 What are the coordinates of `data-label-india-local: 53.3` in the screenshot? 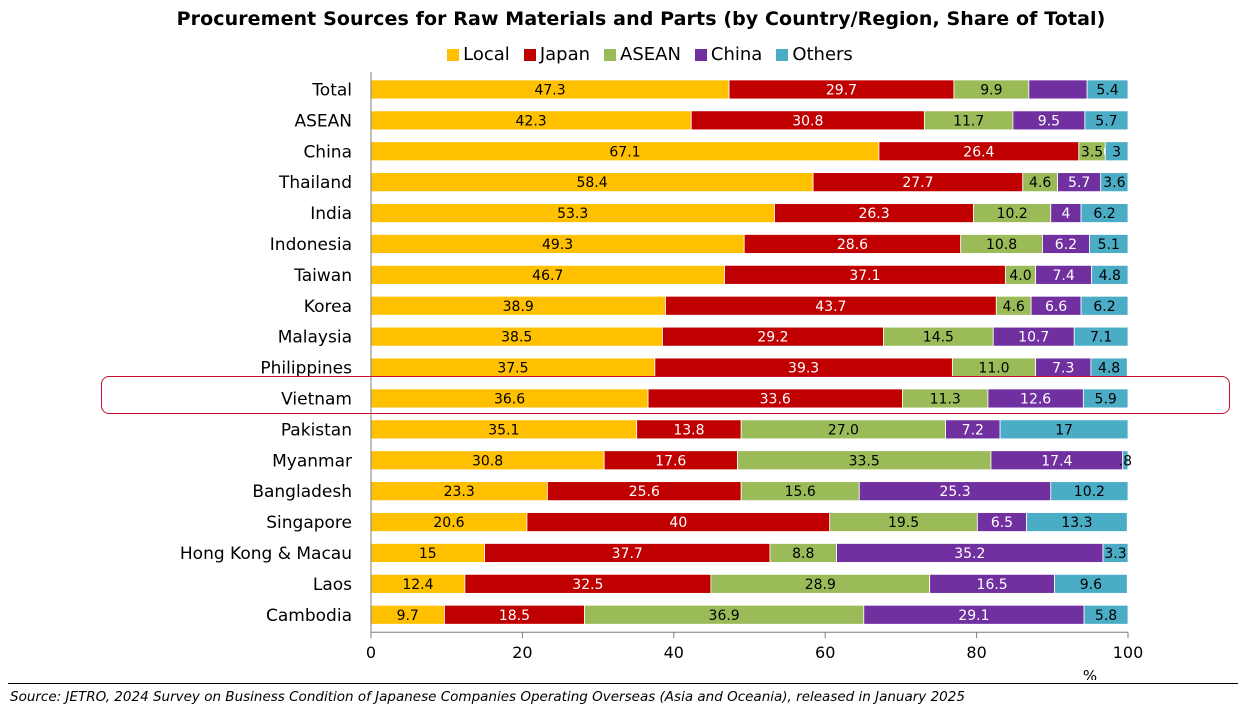 It's located at (572, 214).